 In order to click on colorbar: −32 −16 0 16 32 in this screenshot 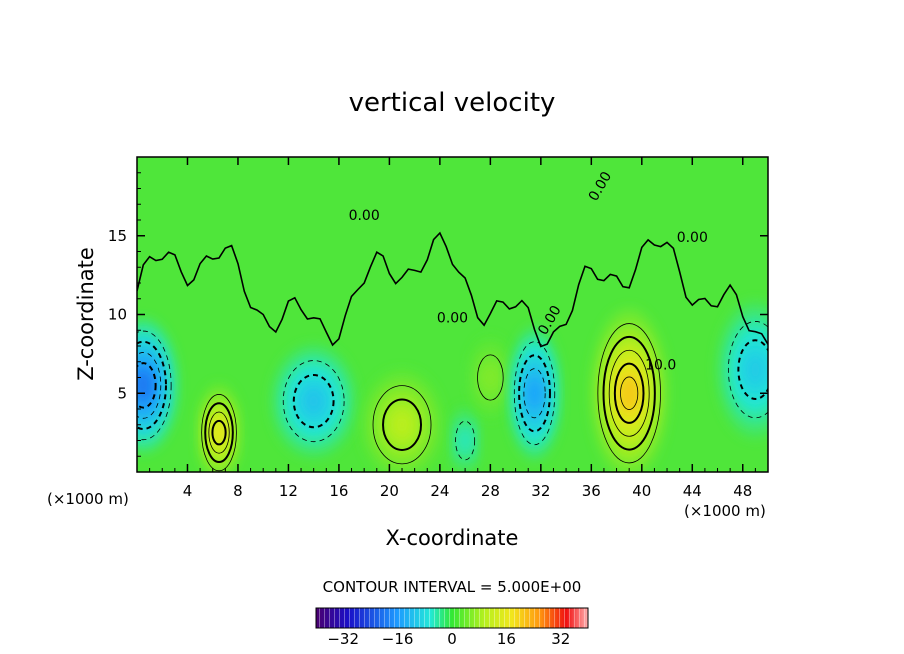, I will do `click(452, 627)`.